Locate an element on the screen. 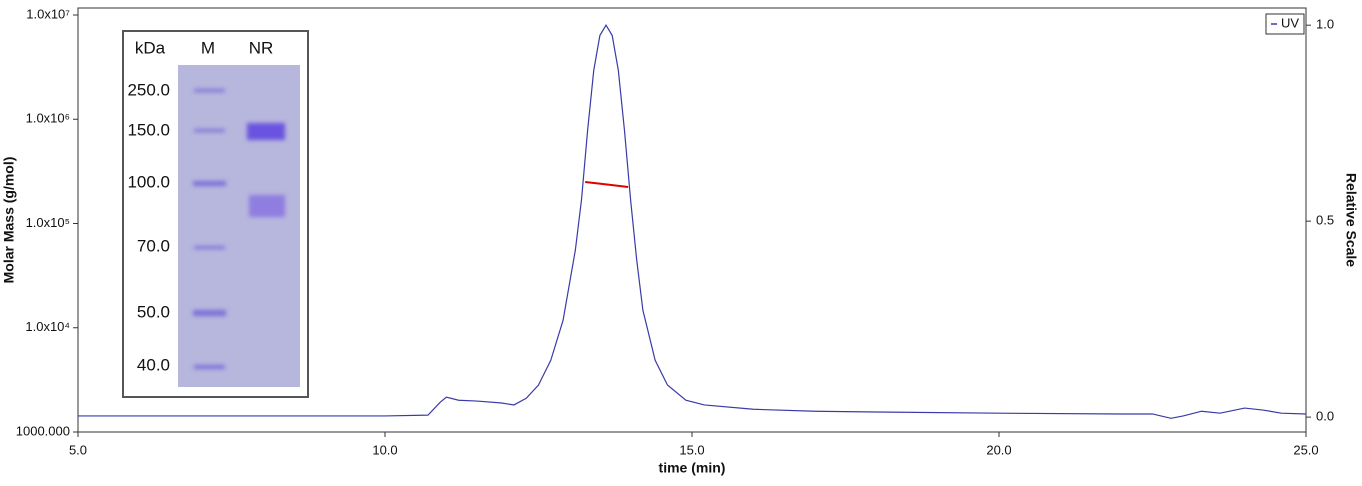 Image resolution: width=1362 pixels, height=486 pixels. gel-marker-label: 150.0 is located at coordinates (148, 129).